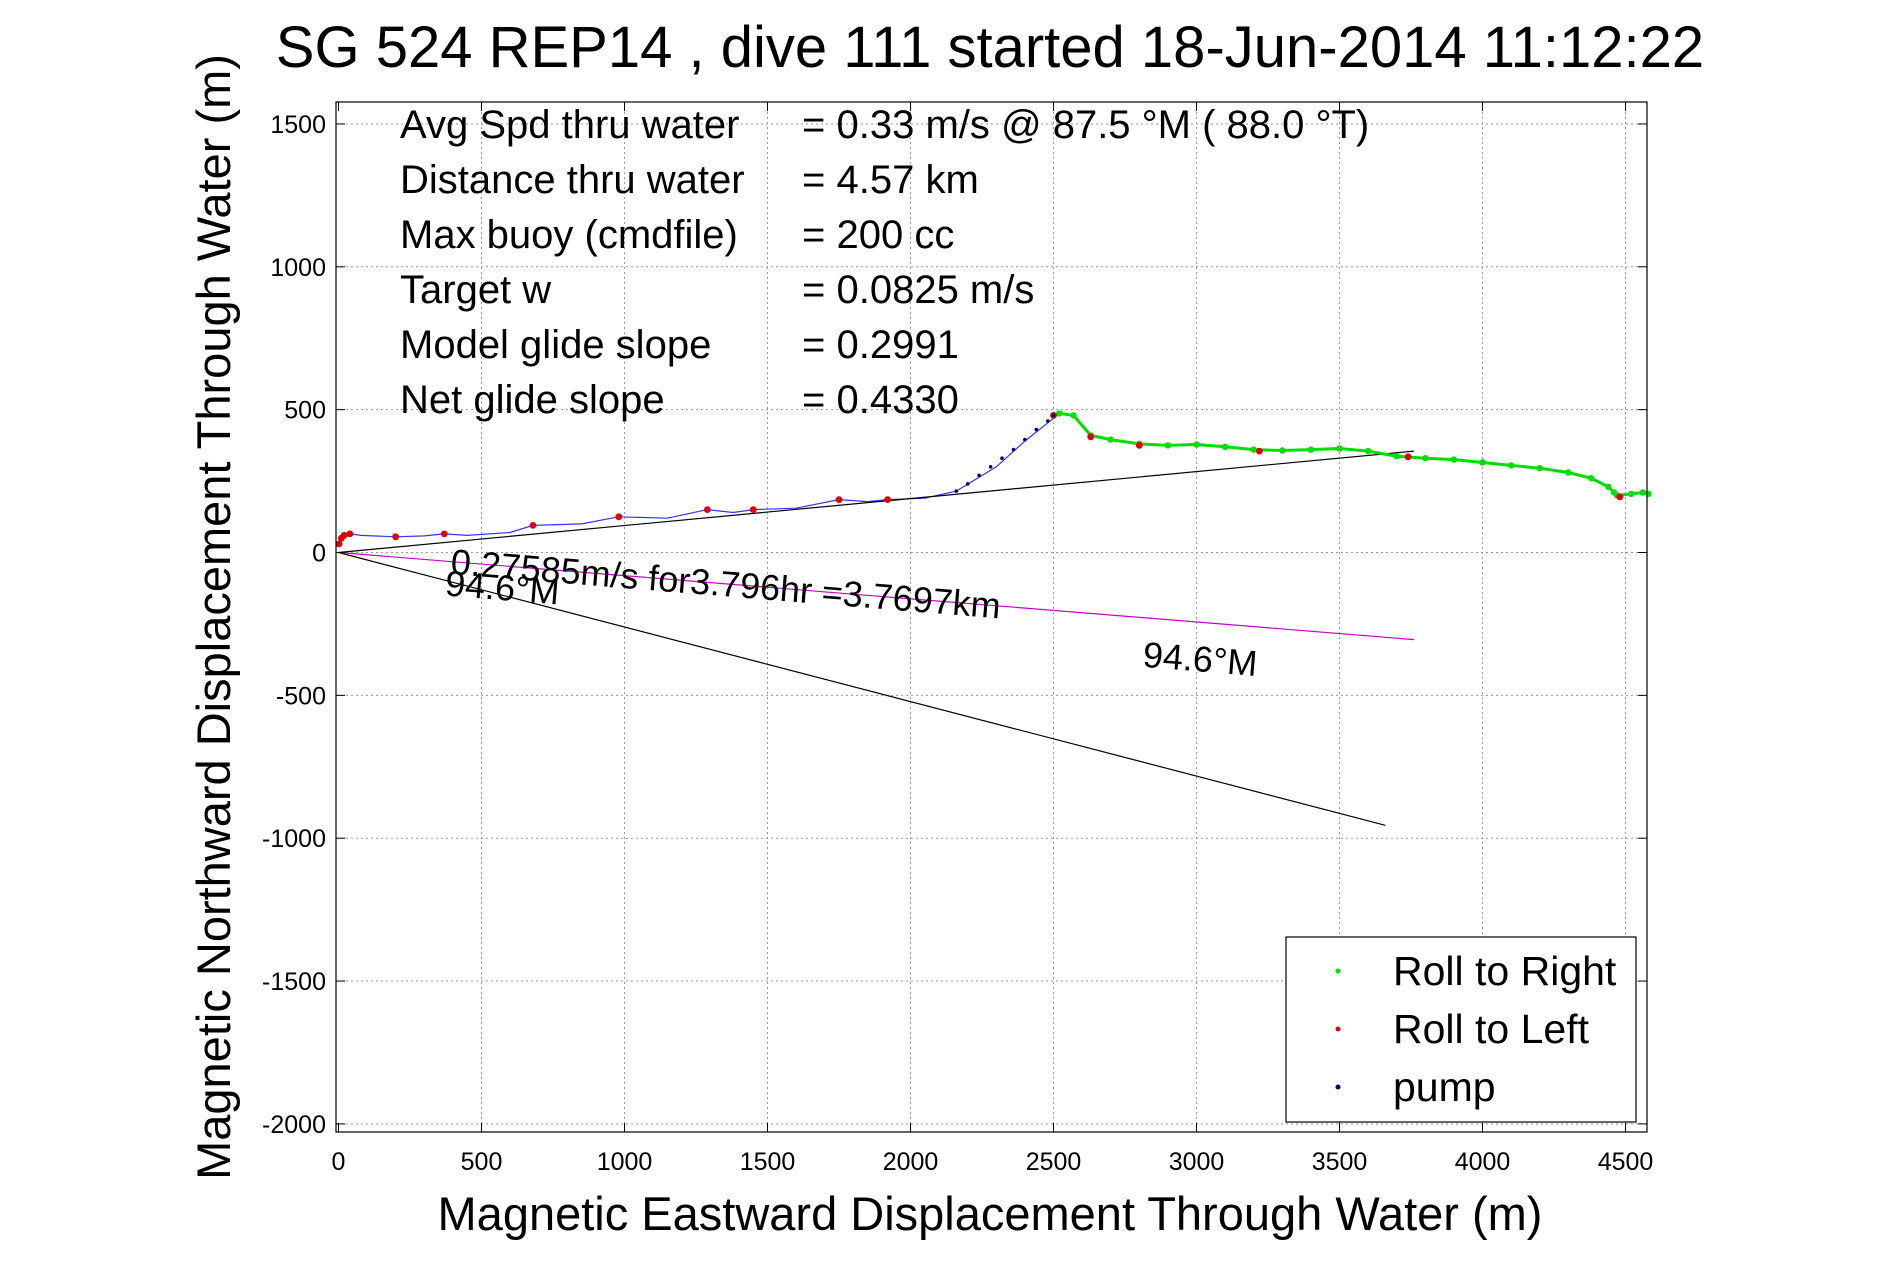 This screenshot has height=1262, width=1891. Describe the element at coordinates (482, 1162) in the screenshot. I see `x-tick-label: 500` at that location.